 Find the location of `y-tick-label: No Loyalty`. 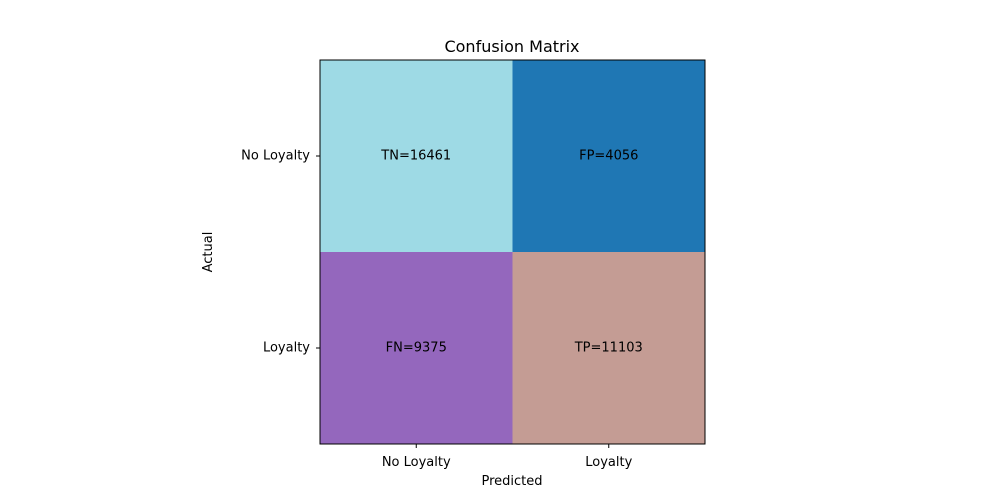

y-tick-label: No Loyalty is located at coordinates (275, 156).